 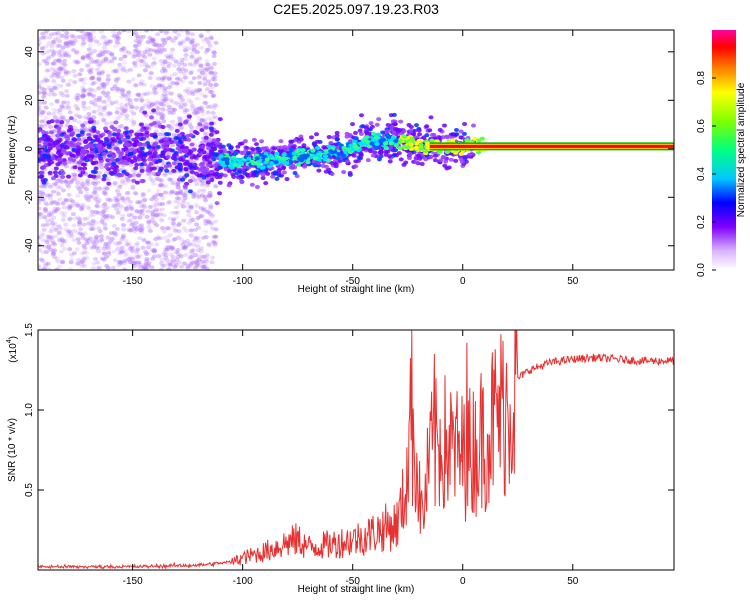 What do you see at coordinates (551, 146) in the screenshot?
I see `tone-band-core` at bounding box center [551, 146].